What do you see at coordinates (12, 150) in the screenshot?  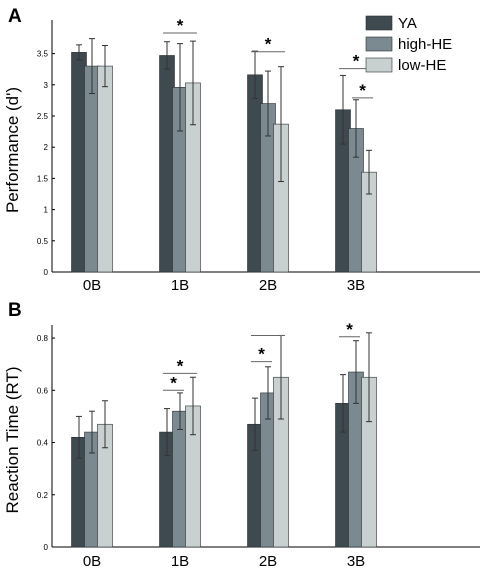 I see `y-axis-label: Performance (d')` at bounding box center [12, 150].